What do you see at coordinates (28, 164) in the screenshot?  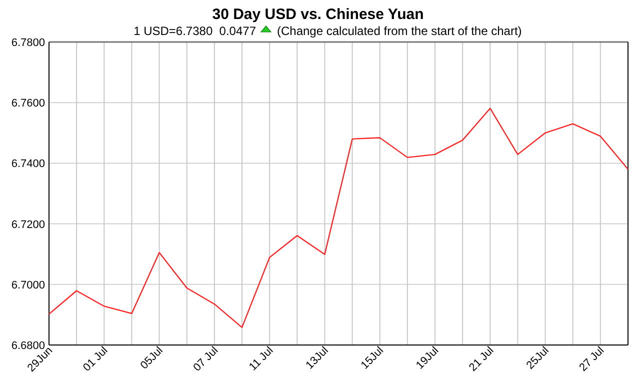 I see `y-tick-label: 6.7400` at bounding box center [28, 164].